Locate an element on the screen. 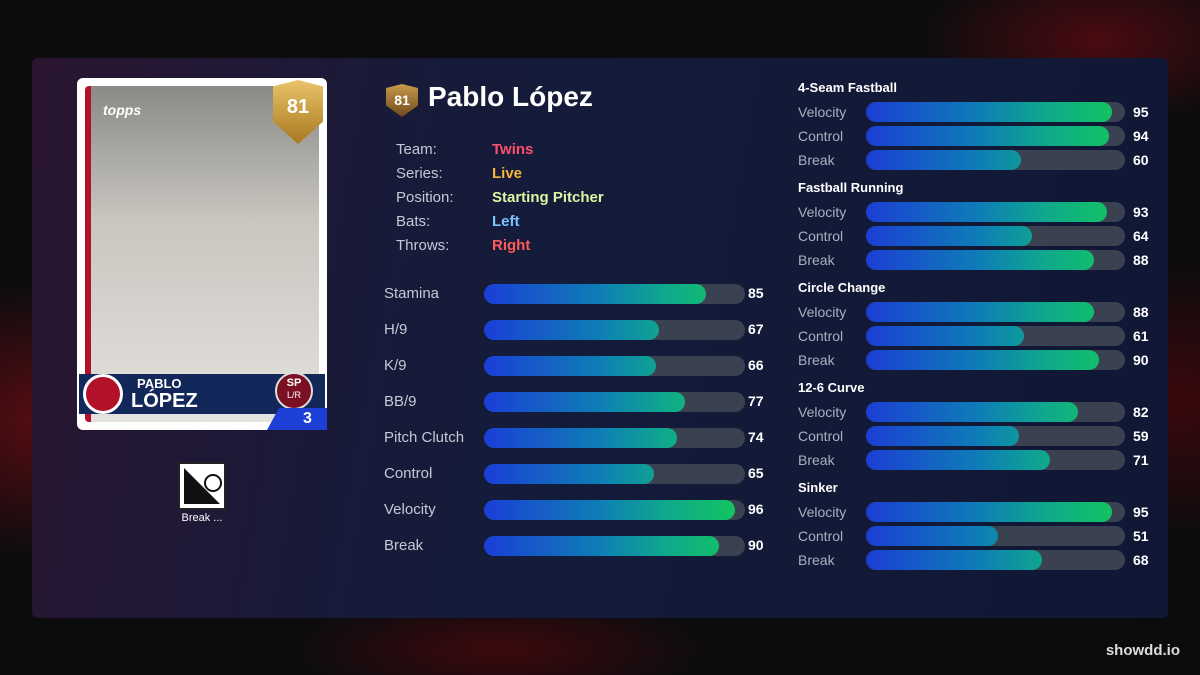  player-name: Pablo López is located at coordinates (510, 96).